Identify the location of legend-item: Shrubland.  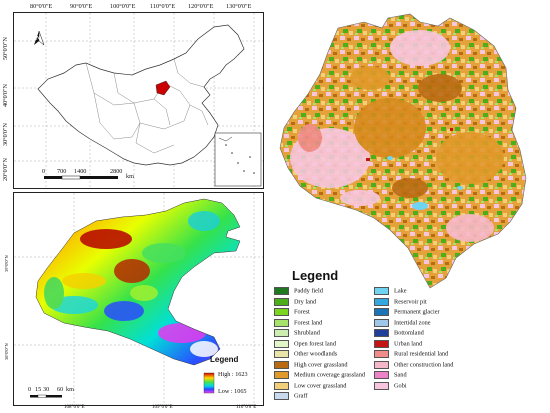
(297, 333).